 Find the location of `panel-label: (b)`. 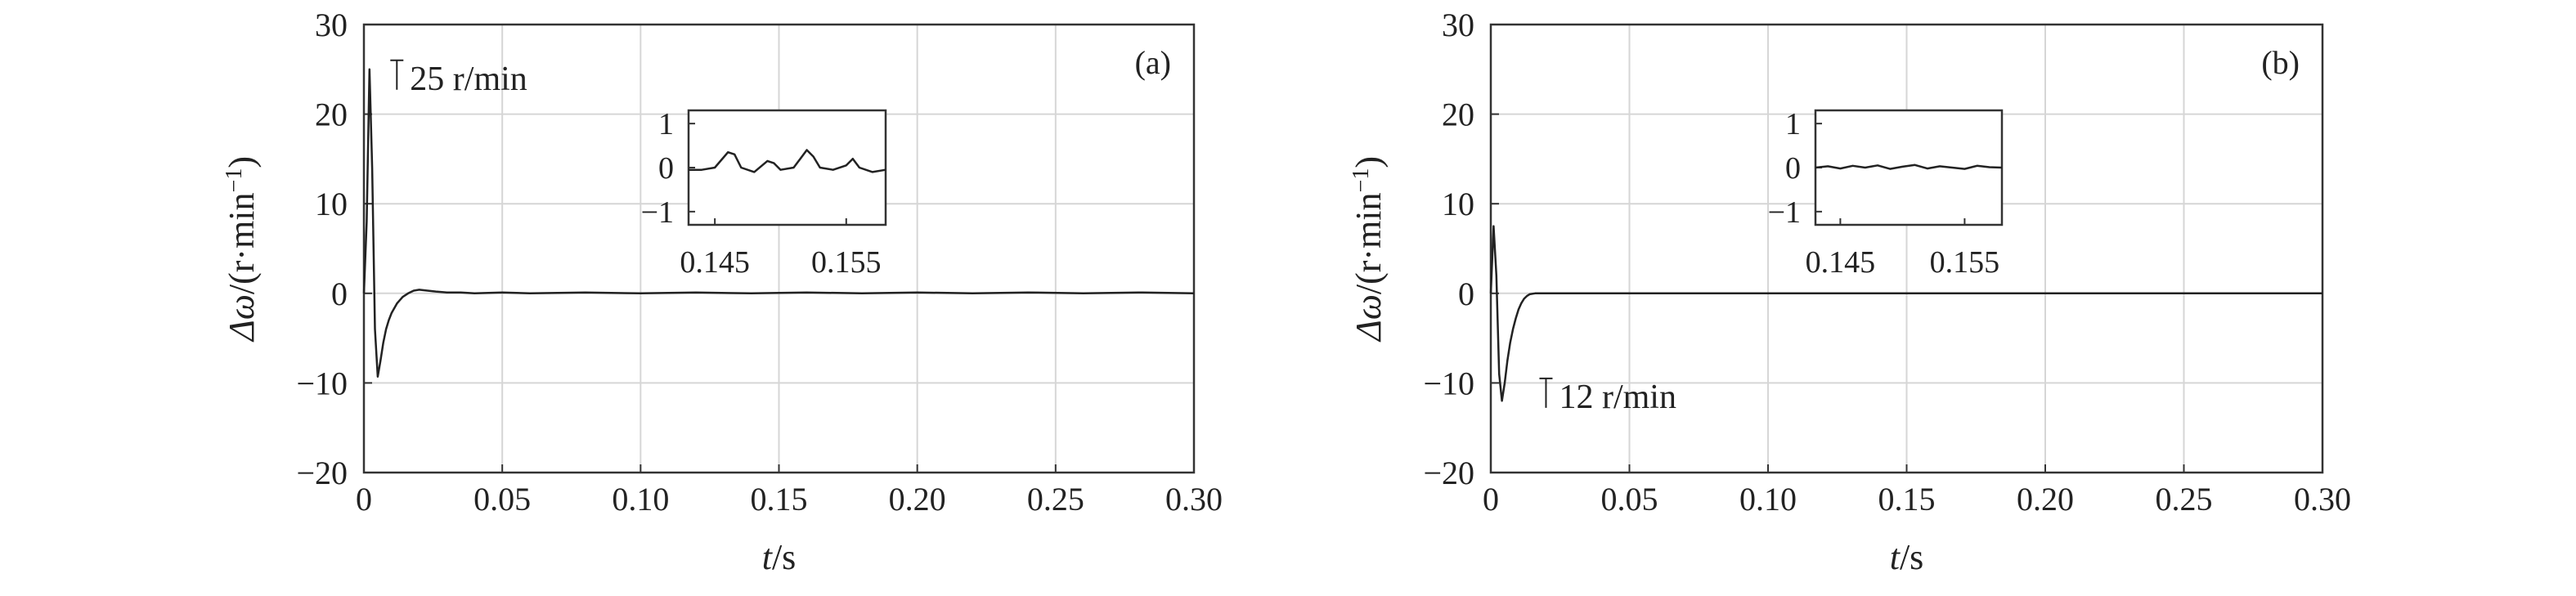

panel-label: (b) is located at coordinates (2281, 62).